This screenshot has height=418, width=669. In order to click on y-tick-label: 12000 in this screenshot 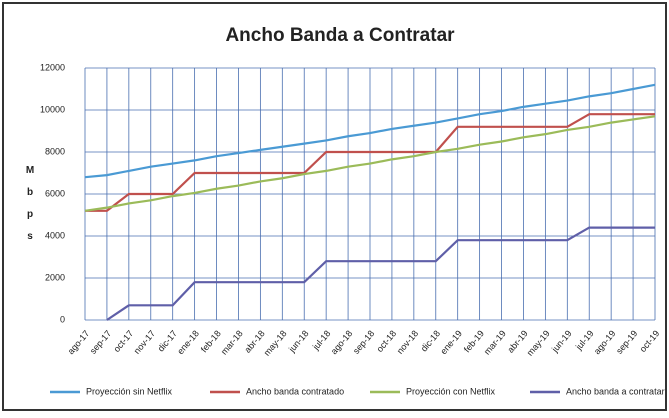, I will do `click(52, 67)`.